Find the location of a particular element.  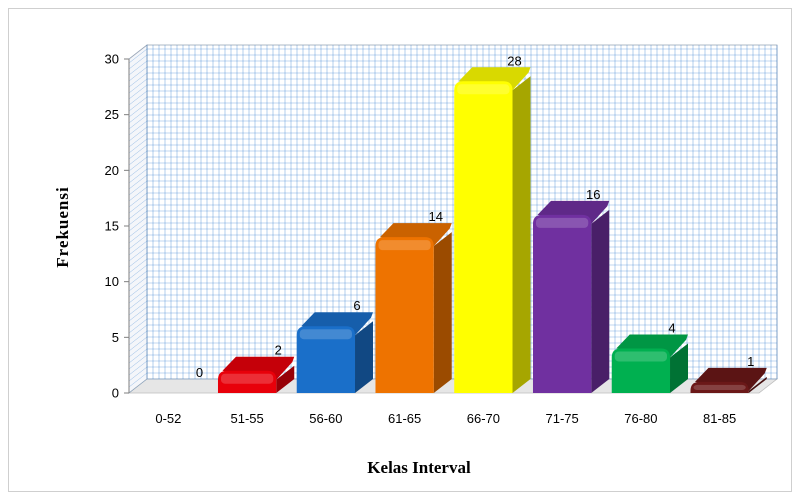

x-tick-label: 81-85 is located at coordinates (719, 418).